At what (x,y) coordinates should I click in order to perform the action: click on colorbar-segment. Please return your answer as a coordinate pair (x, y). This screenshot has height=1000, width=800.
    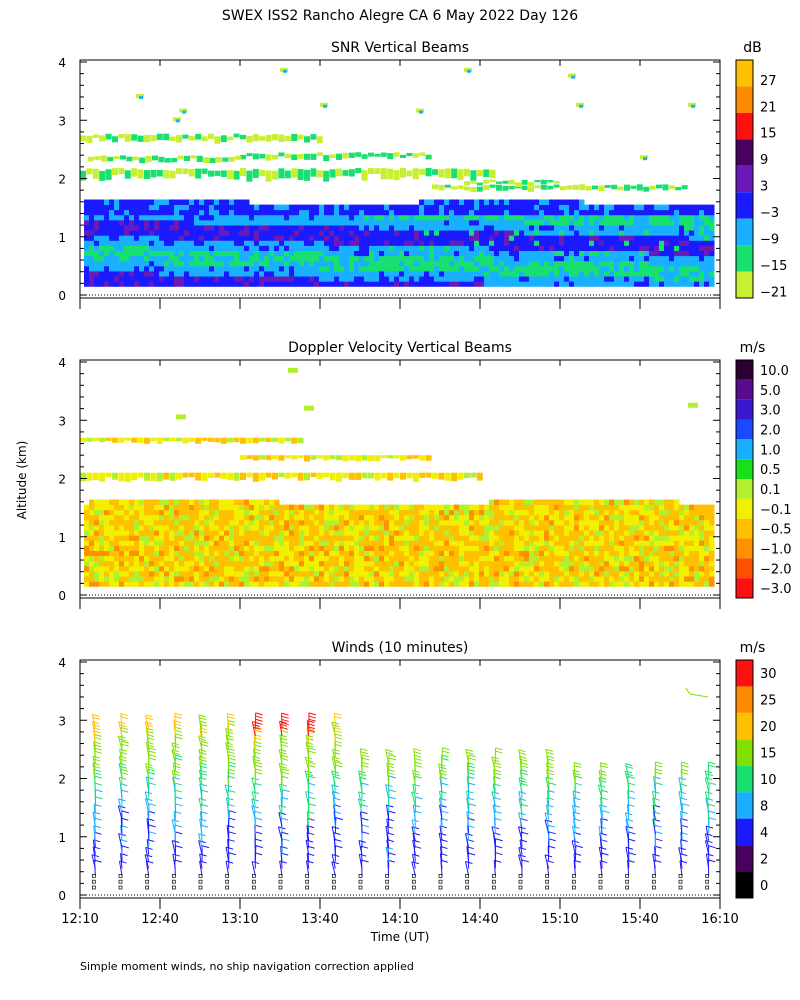
    Looking at the image, I should click on (744, 528).